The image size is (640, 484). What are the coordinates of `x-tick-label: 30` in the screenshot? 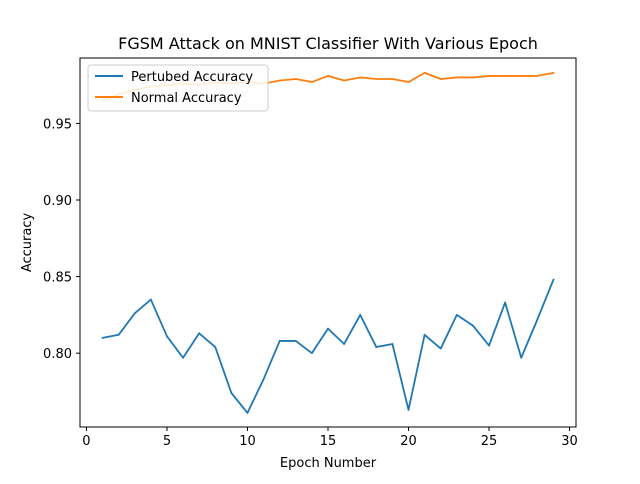 It's located at (569, 441).